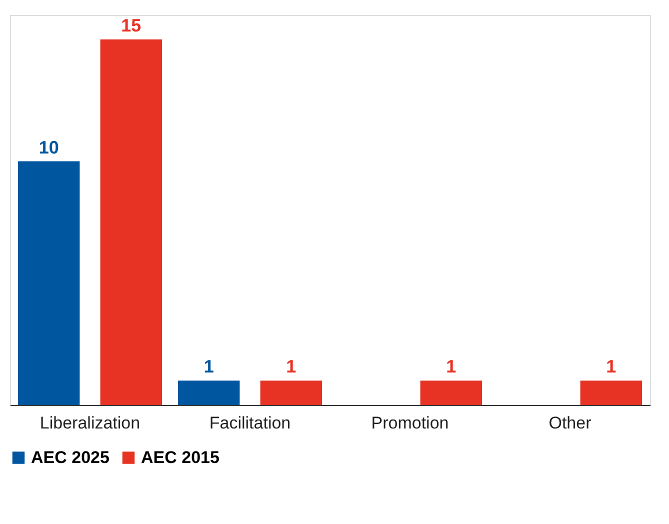  Describe the element at coordinates (410, 423) in the screenshot. I see `x-tick-label: Promotion` at that location.